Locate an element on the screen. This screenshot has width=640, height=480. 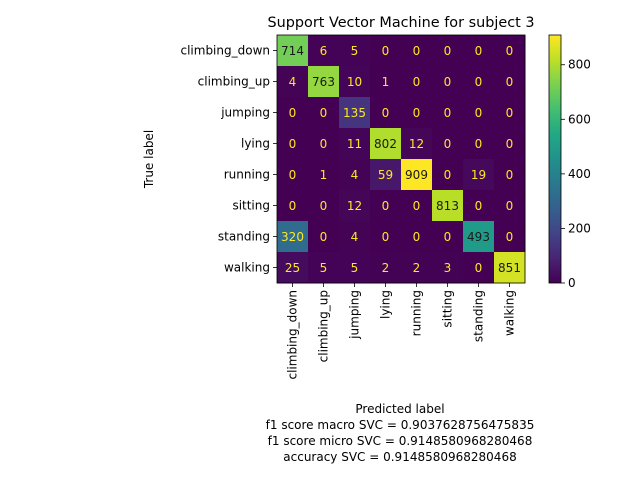
x-tick-label: running is located at coordinates (417, 313).